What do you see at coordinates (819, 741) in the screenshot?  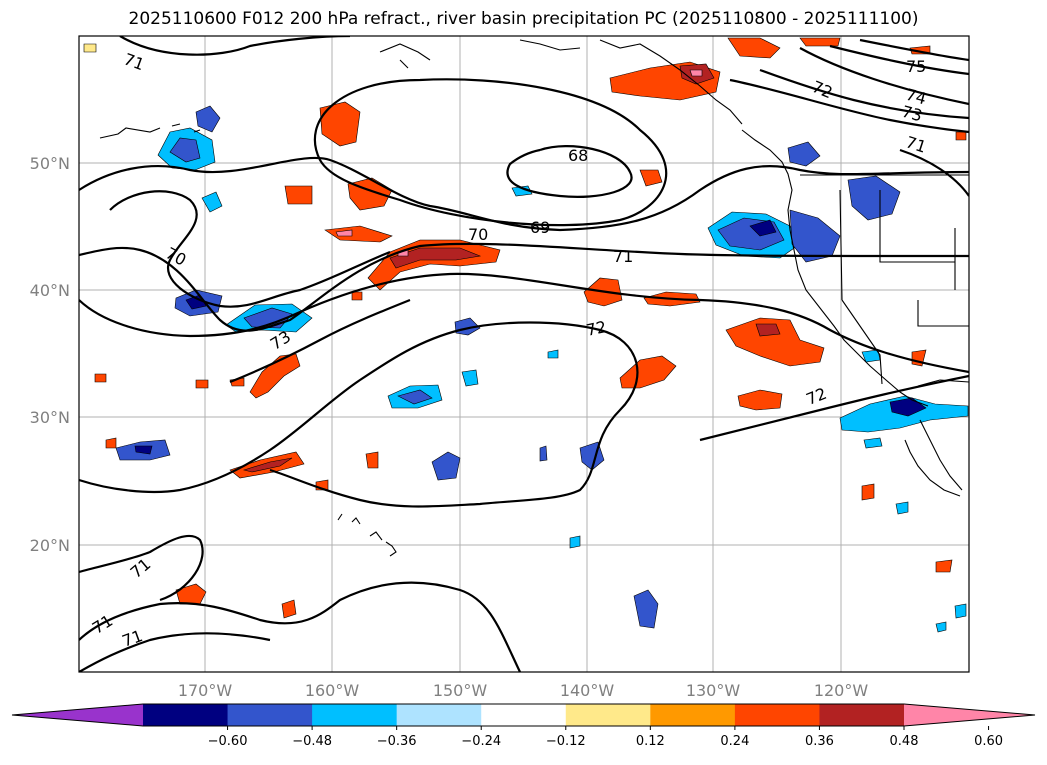 I see `colorbar-tick-label: 0.36` at bounding box center [819, 741].